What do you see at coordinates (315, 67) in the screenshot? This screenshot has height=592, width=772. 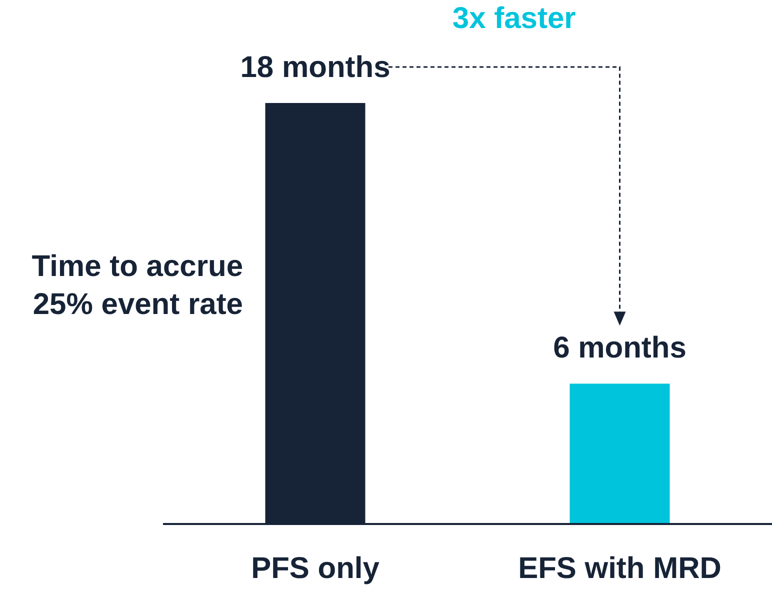 I see `data-label: 18 months` at bounding box center [315, 67].